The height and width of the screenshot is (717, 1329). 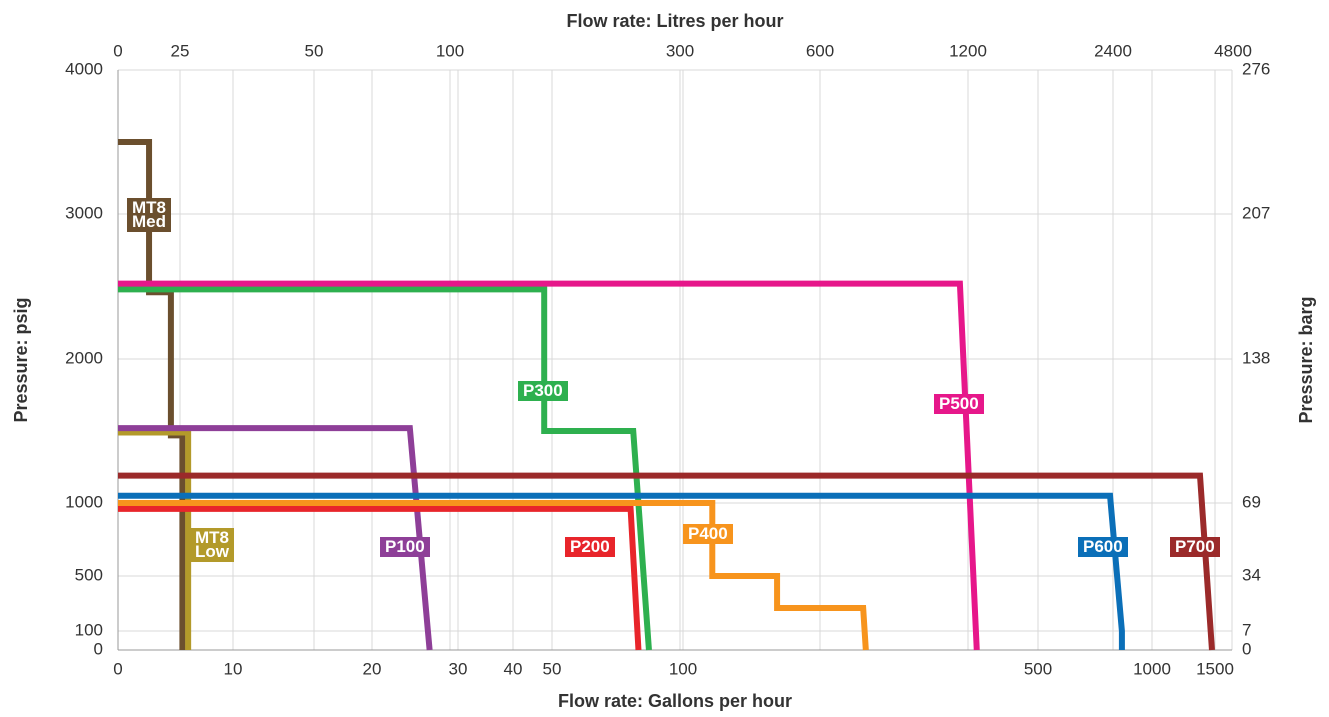 What do you see at coordinates (513, 668) in the screenshot?
I see `x-tick-label: 40` at bounding box center [513, 668].